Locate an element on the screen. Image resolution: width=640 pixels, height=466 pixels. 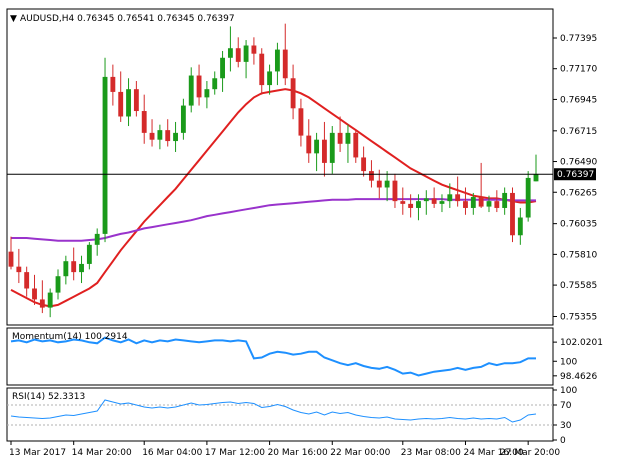
rsi-tick-label: 0 is located at coordinates (563, 441).